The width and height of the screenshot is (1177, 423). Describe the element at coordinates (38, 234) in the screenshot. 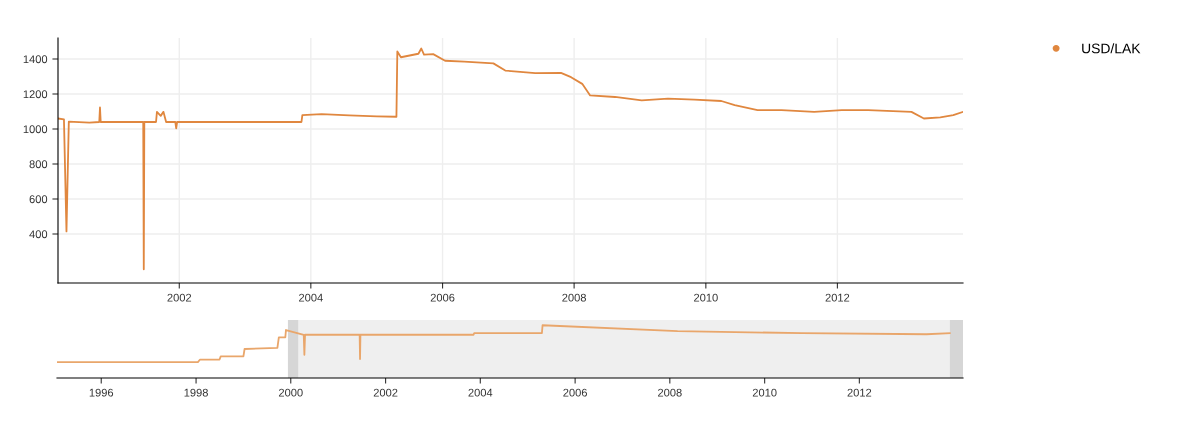

I see `y-tick-label: 400` at that location.